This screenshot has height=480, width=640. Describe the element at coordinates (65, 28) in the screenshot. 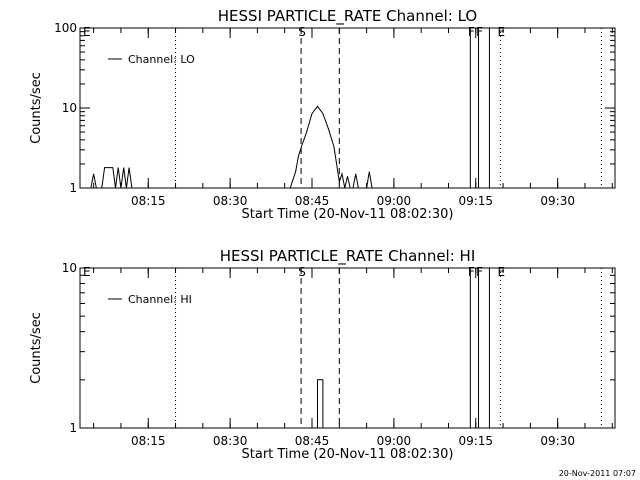

I see `y-tick-label: 100` at that location.